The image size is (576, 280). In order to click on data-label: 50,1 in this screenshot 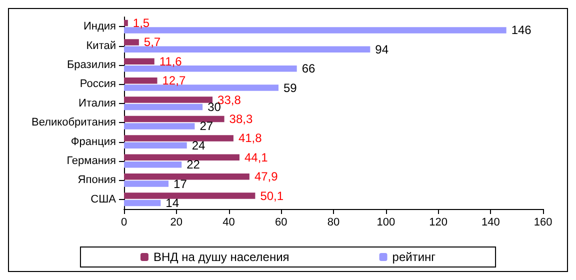, I will do `click(272, 195)`.